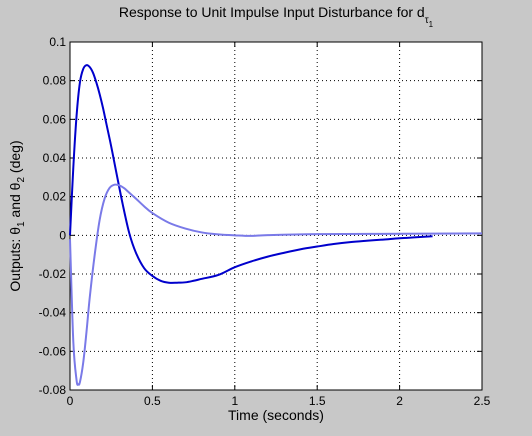 The height and width of the screenshot is (436, 532). I want to click on x-axis-label: Time (seconds), so click(276, 415).